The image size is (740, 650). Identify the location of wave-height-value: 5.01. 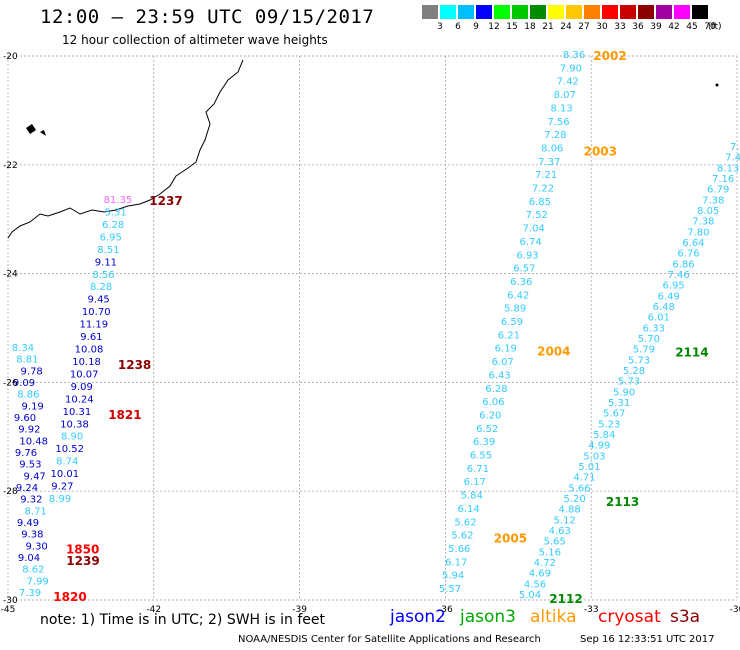
(589, 467).